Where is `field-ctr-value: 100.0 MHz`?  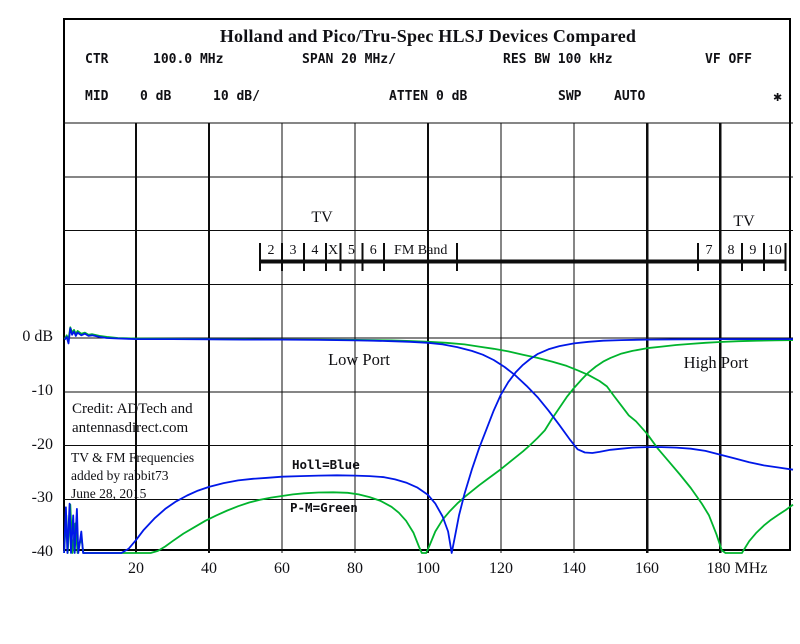 field-ctr-value: 100.0 MHz is located at coordinates (188, 59).